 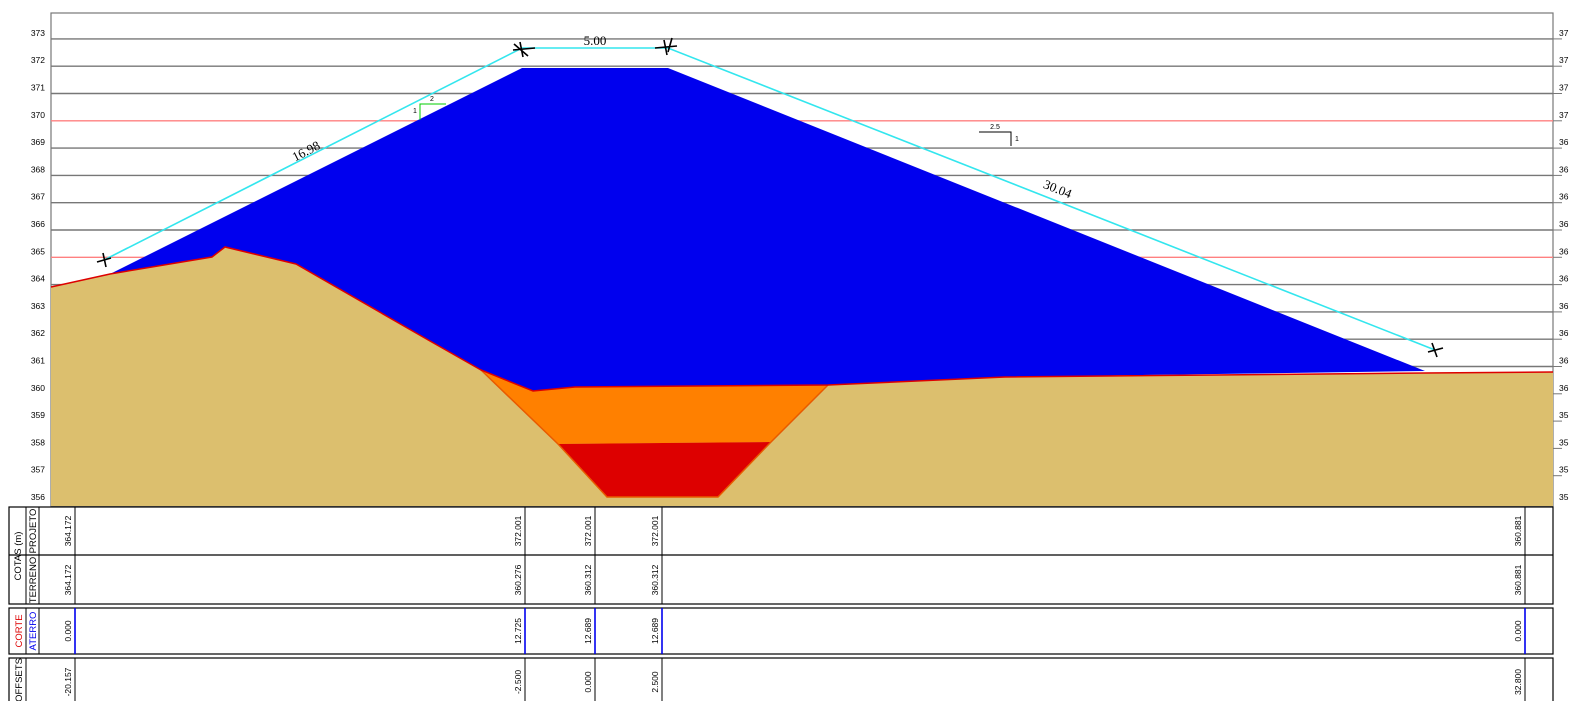 What do you see at coordinates (1017, 139) in the screenshot?
I see `right-slope-ratio-vertical: 1` at bounding box center [1017, 139].